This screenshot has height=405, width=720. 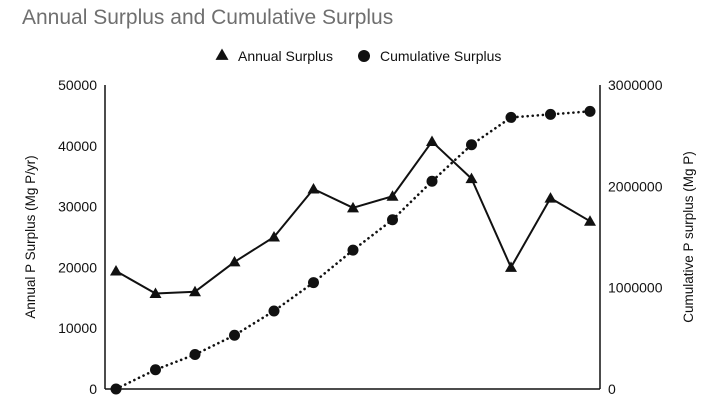 I want to click on y-right-tick-label: 0, so click(x=612, y=389).